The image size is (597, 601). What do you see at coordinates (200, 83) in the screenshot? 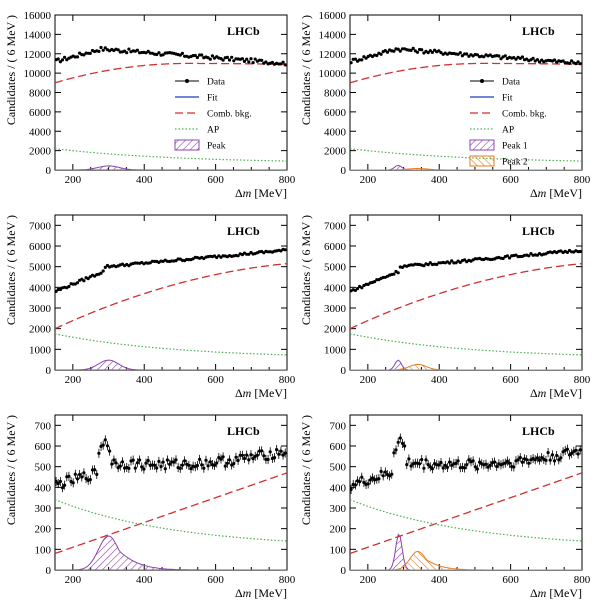
I see `legend-entry: Data` at bounding box center [200, 83].